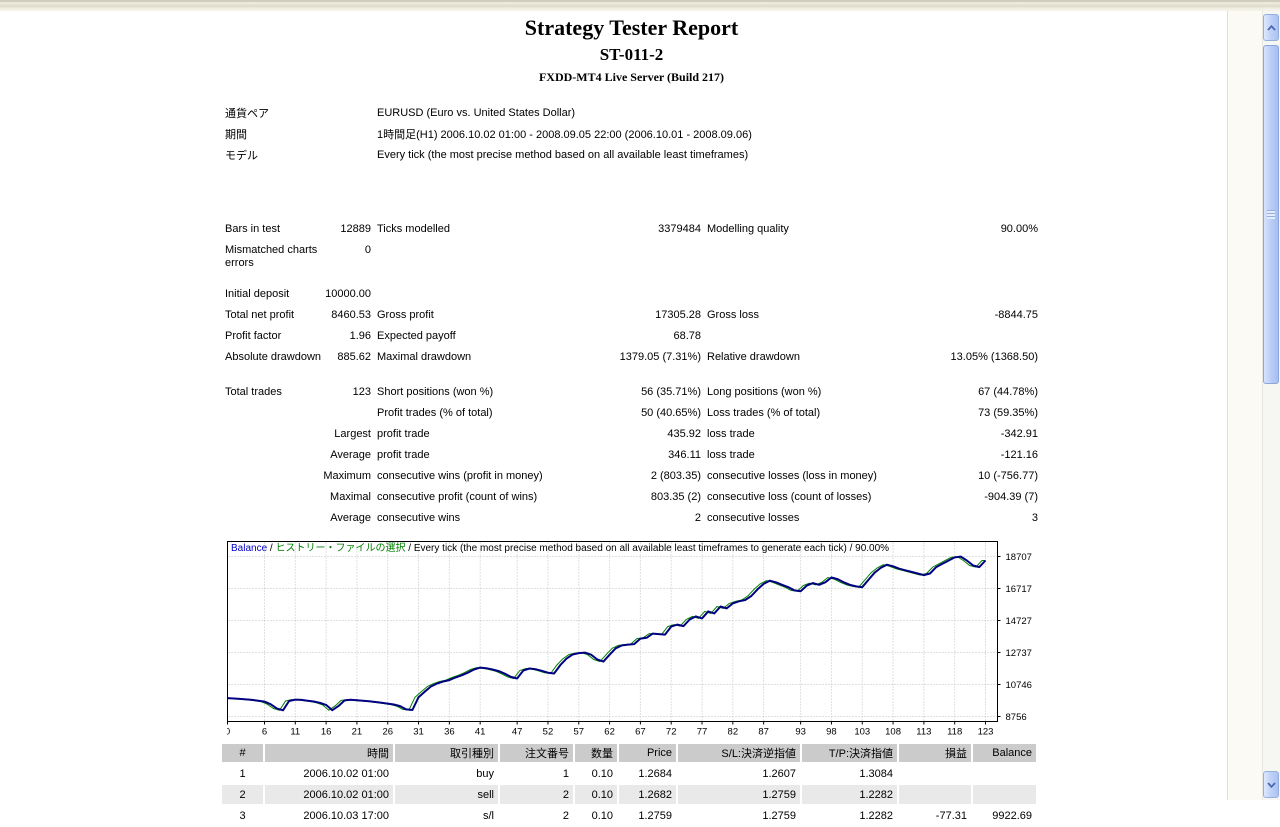 This screenshot has width=1280, height=827. What do you see at coordinates (329, 753) in the screenshot?
I see `trades-column-header: 時間` at bounding box center [329, 753].